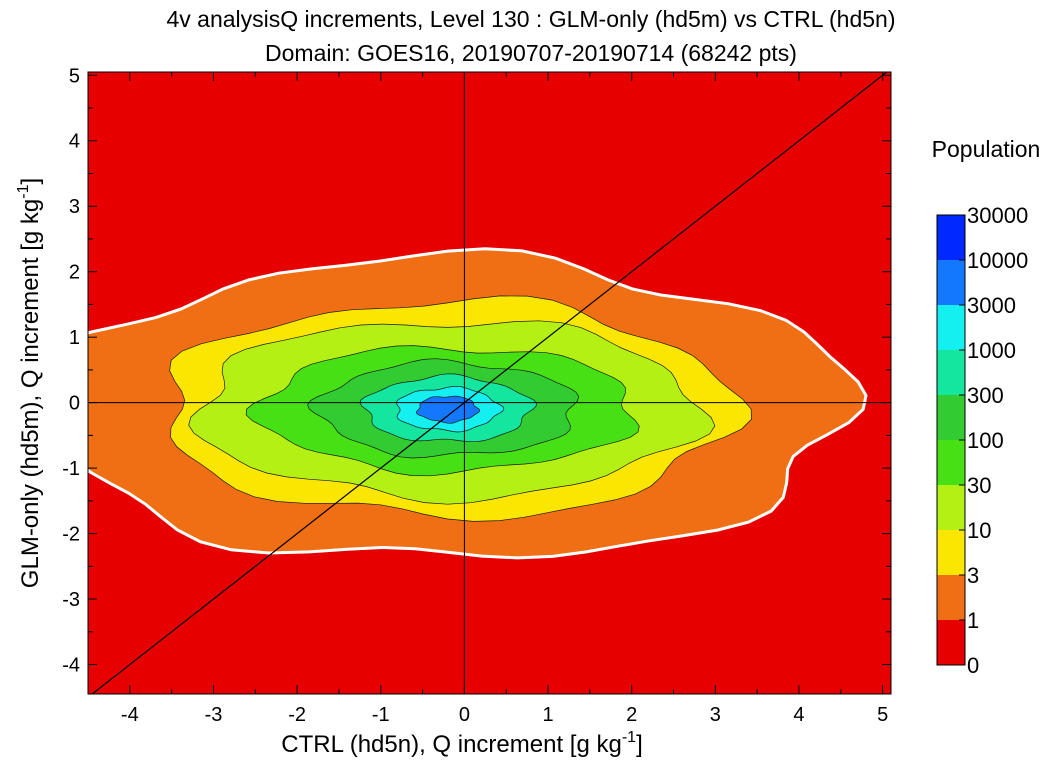 The image size is (1062, 767). Describe the element at coordinates (997, 215) in the screenshot. I see `colorbar-label: 30000` at that location.